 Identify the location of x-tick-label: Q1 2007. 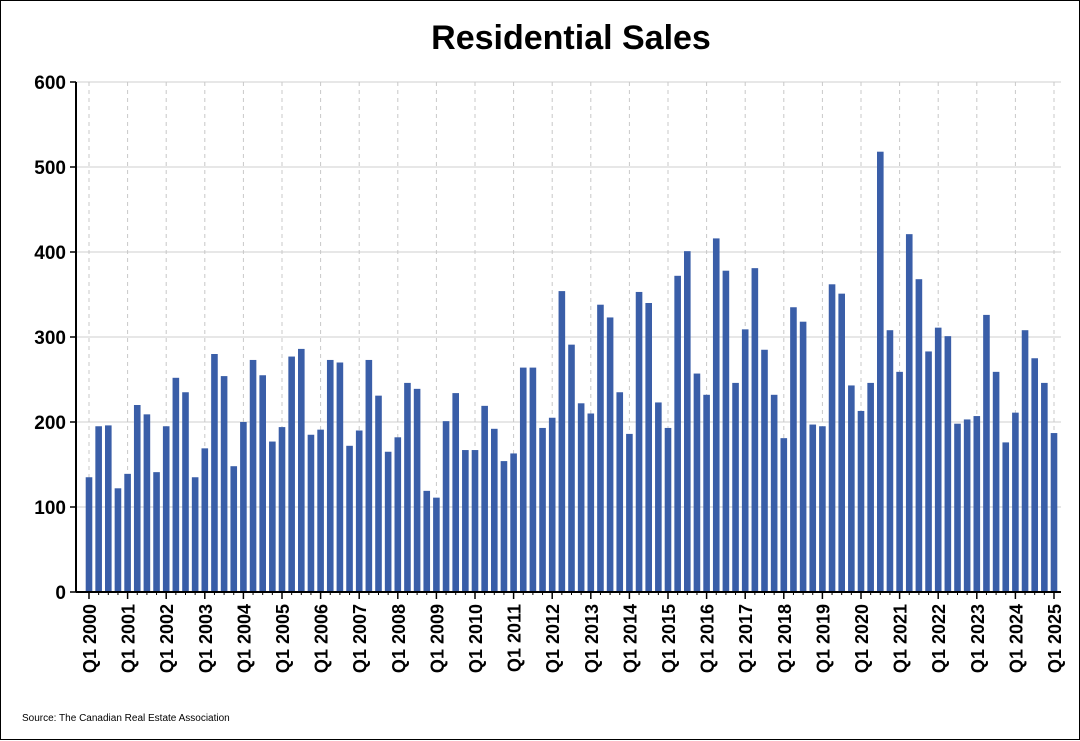
(360, 638).